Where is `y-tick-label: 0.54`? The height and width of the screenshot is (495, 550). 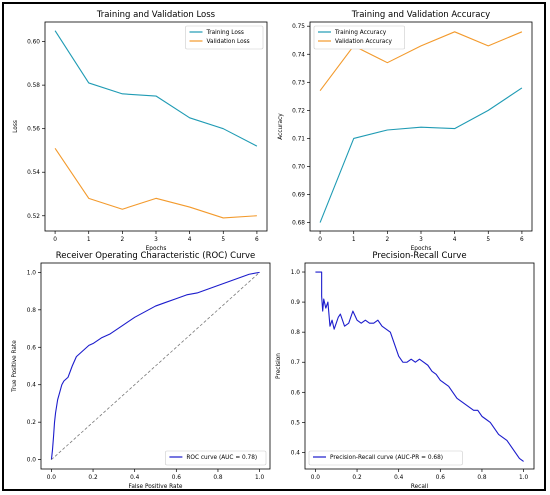 y-tick-label: 0.54 is located at coordinates (33, 173).